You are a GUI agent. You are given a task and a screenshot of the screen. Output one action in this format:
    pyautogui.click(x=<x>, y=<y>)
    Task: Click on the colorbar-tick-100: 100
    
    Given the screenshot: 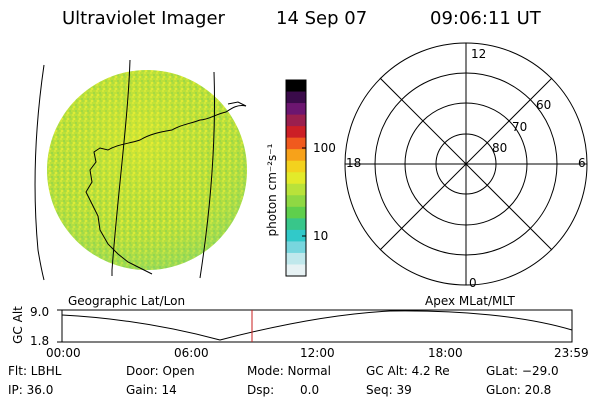 What is the action you would take?
    pyautogui.click(x=324, y=148)
    